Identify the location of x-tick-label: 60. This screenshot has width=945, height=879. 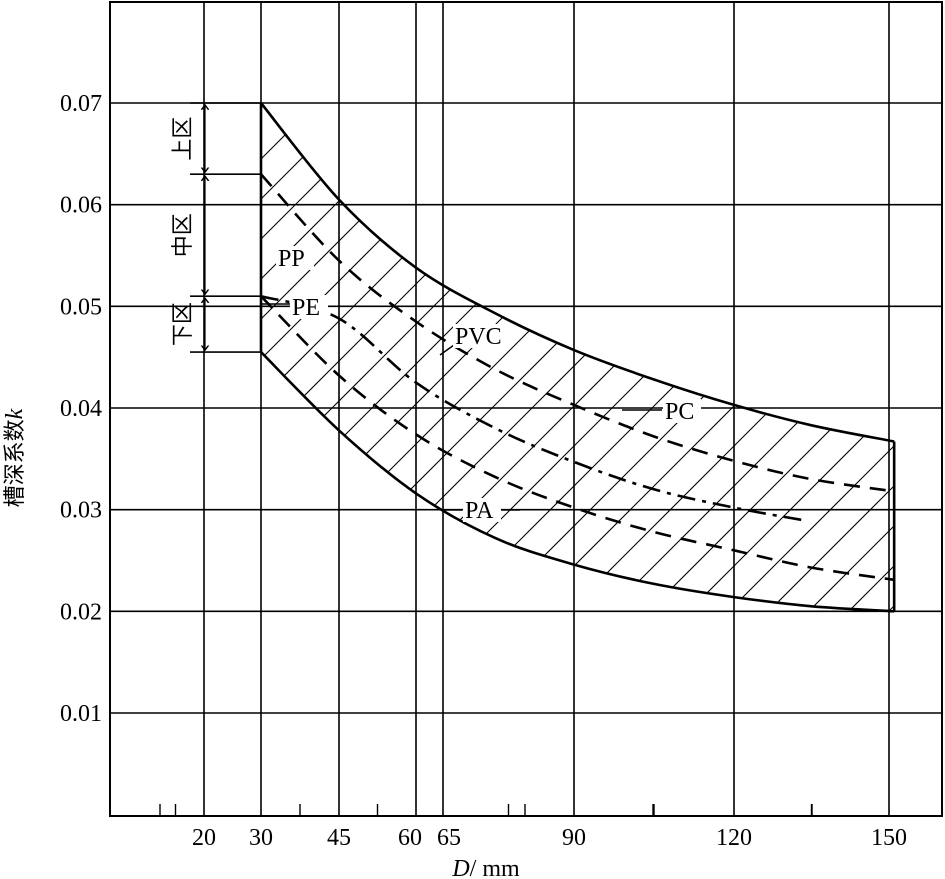
(410, 838).